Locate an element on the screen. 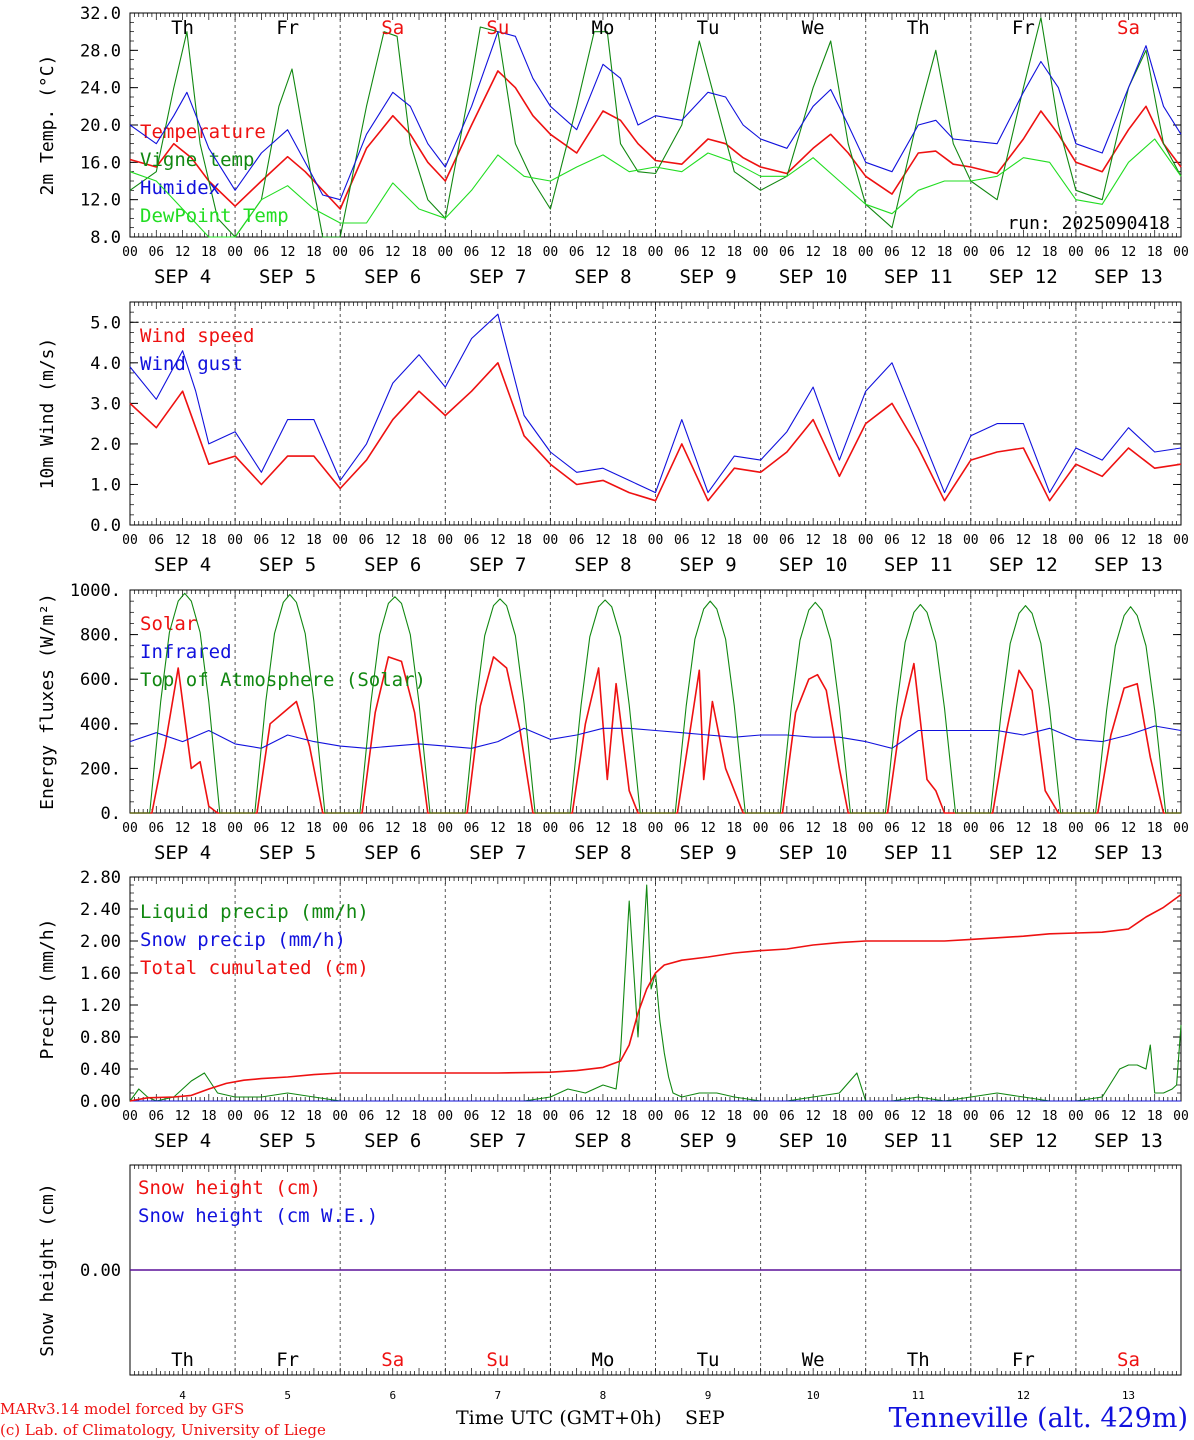 The height and width of the screenshot is (1440, 1194). y-tick-label: 2.40 is located at coordinates (100, 910).